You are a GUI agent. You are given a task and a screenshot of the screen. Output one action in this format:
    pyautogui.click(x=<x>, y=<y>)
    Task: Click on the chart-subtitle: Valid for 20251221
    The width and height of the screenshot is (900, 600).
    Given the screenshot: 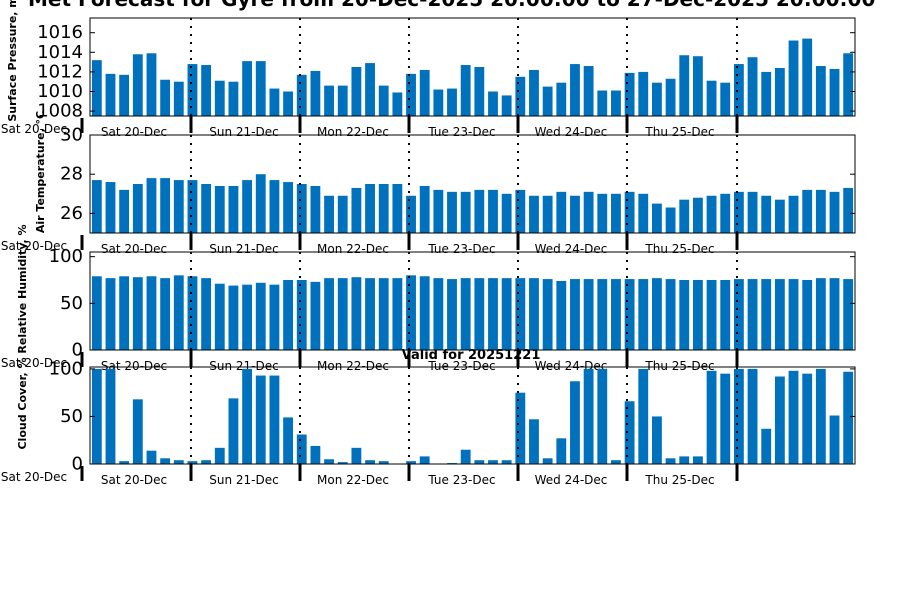 What is the action you would take?
    pyautogui.click(x=471, y=355)
    